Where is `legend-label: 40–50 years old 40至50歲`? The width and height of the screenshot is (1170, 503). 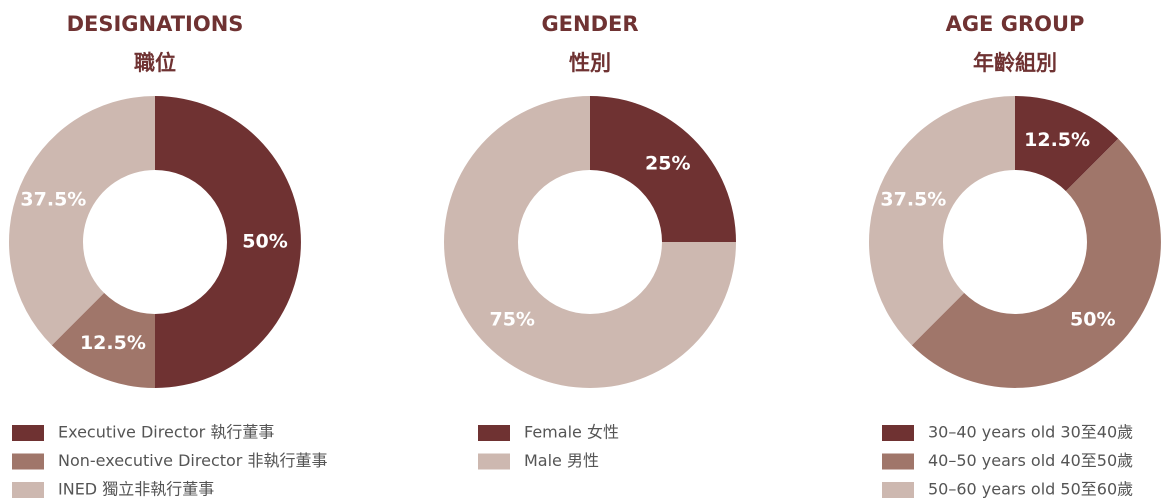 legend-label: 40–50 years old 40至50歲 is located at coordinates (1030, 460).